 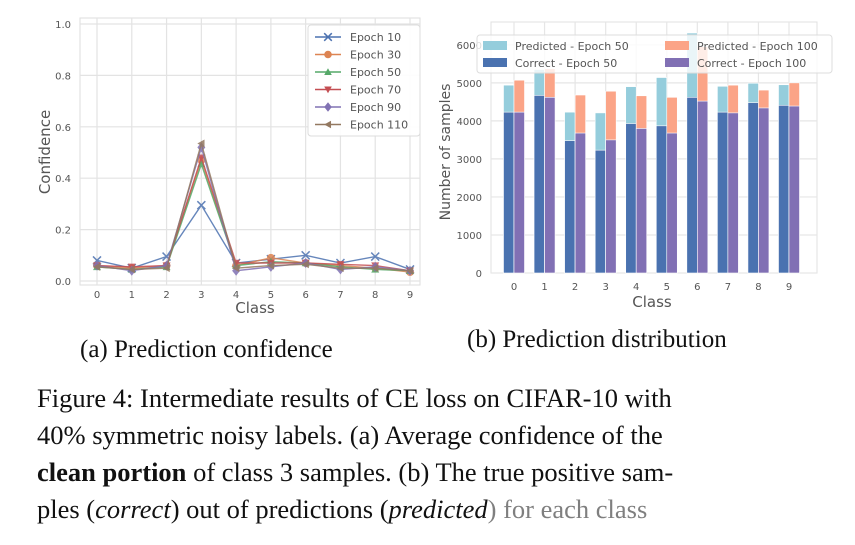 I want to click on y-tick-label: 0.2, so click(x=63, y=231).